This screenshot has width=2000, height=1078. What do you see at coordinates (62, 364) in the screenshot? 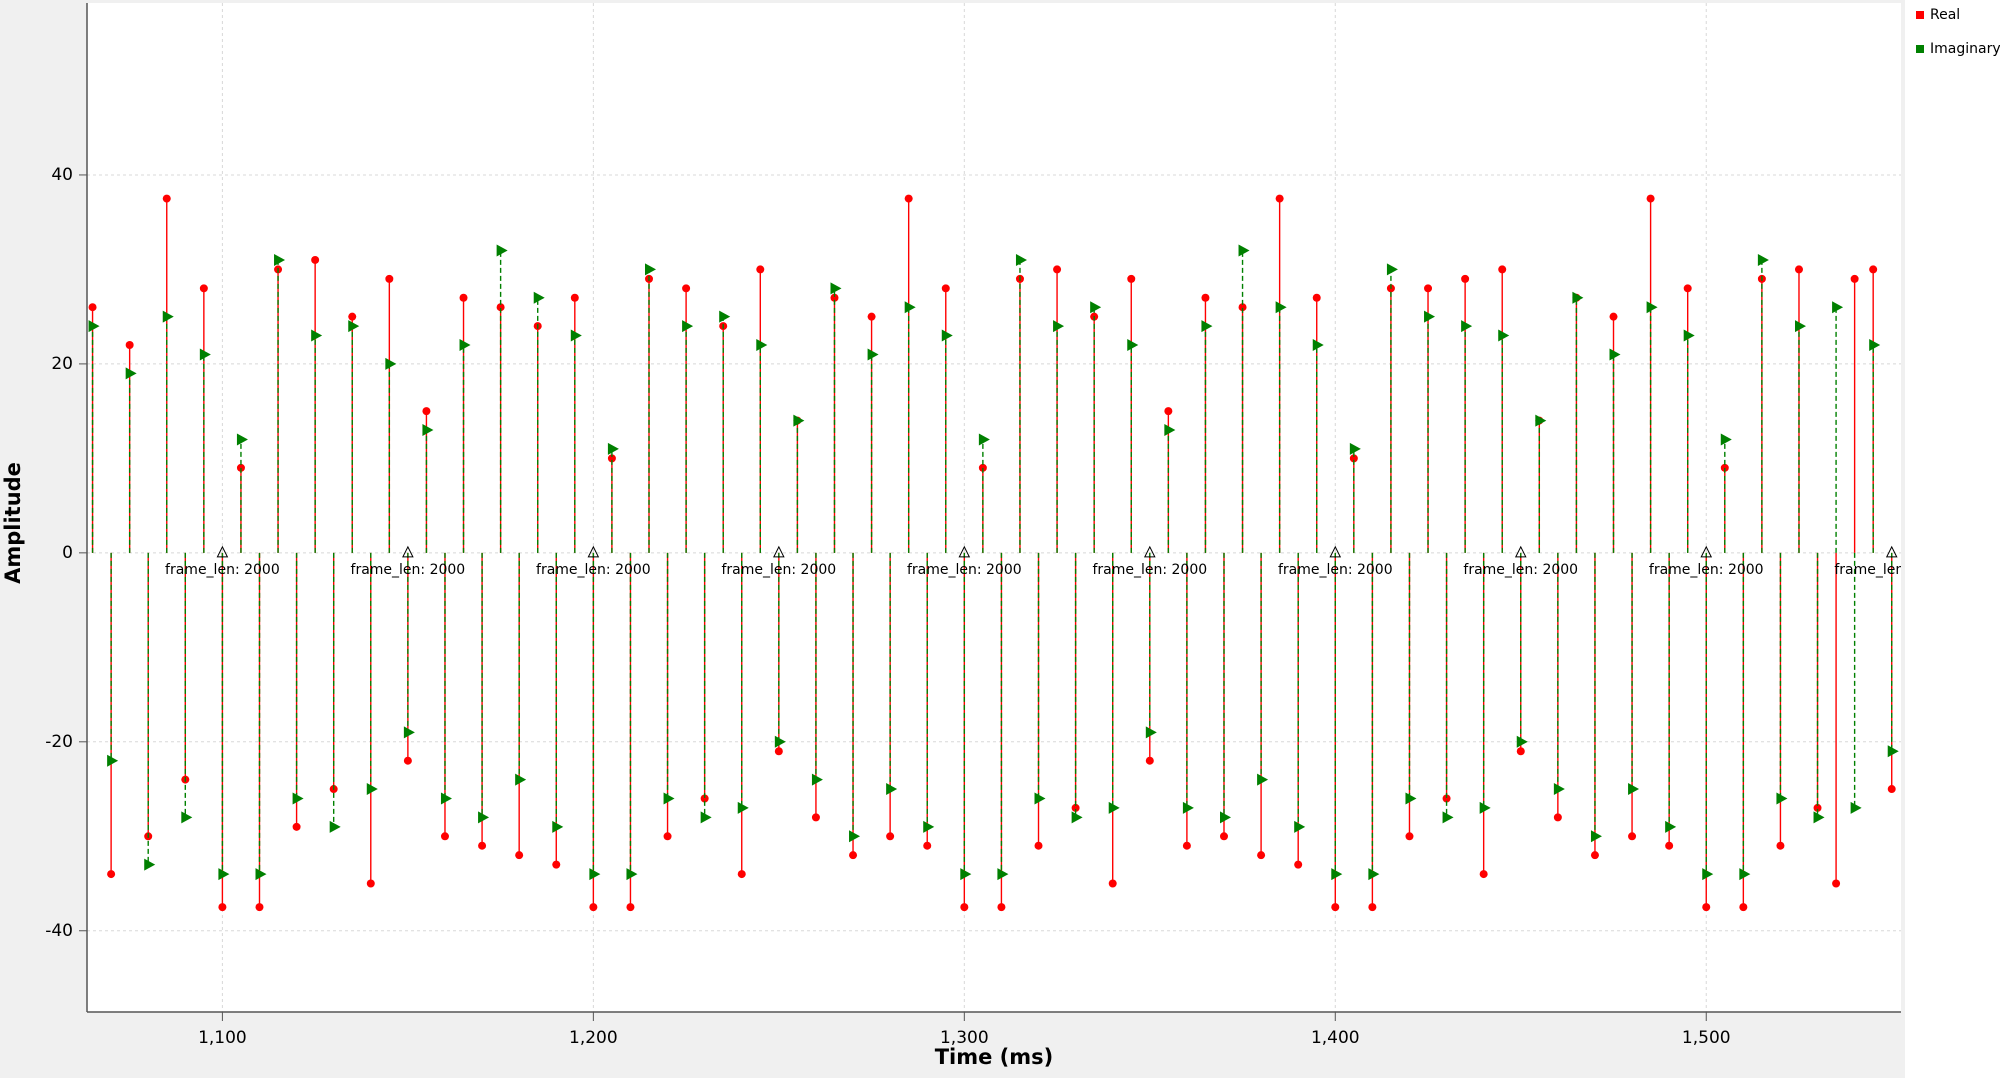
I see `y-tick-label: 20` at bounding box center [62, 364].